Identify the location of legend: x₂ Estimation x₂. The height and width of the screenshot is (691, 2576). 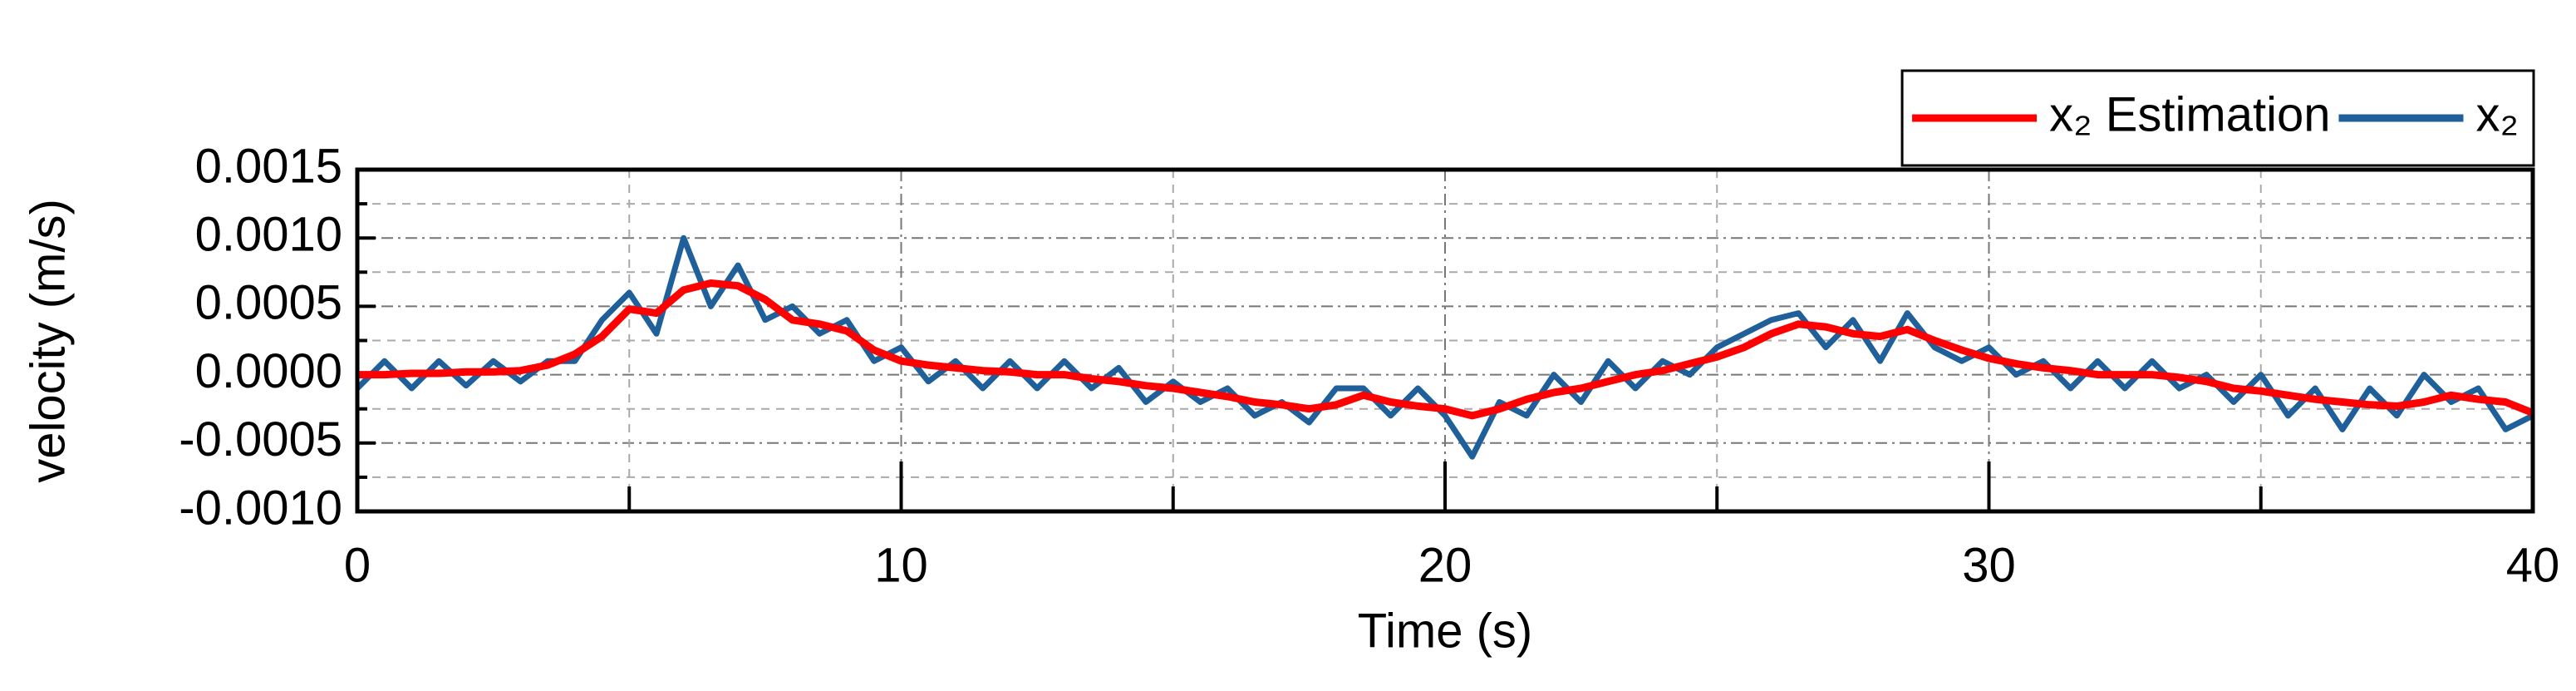
(2217, 118).